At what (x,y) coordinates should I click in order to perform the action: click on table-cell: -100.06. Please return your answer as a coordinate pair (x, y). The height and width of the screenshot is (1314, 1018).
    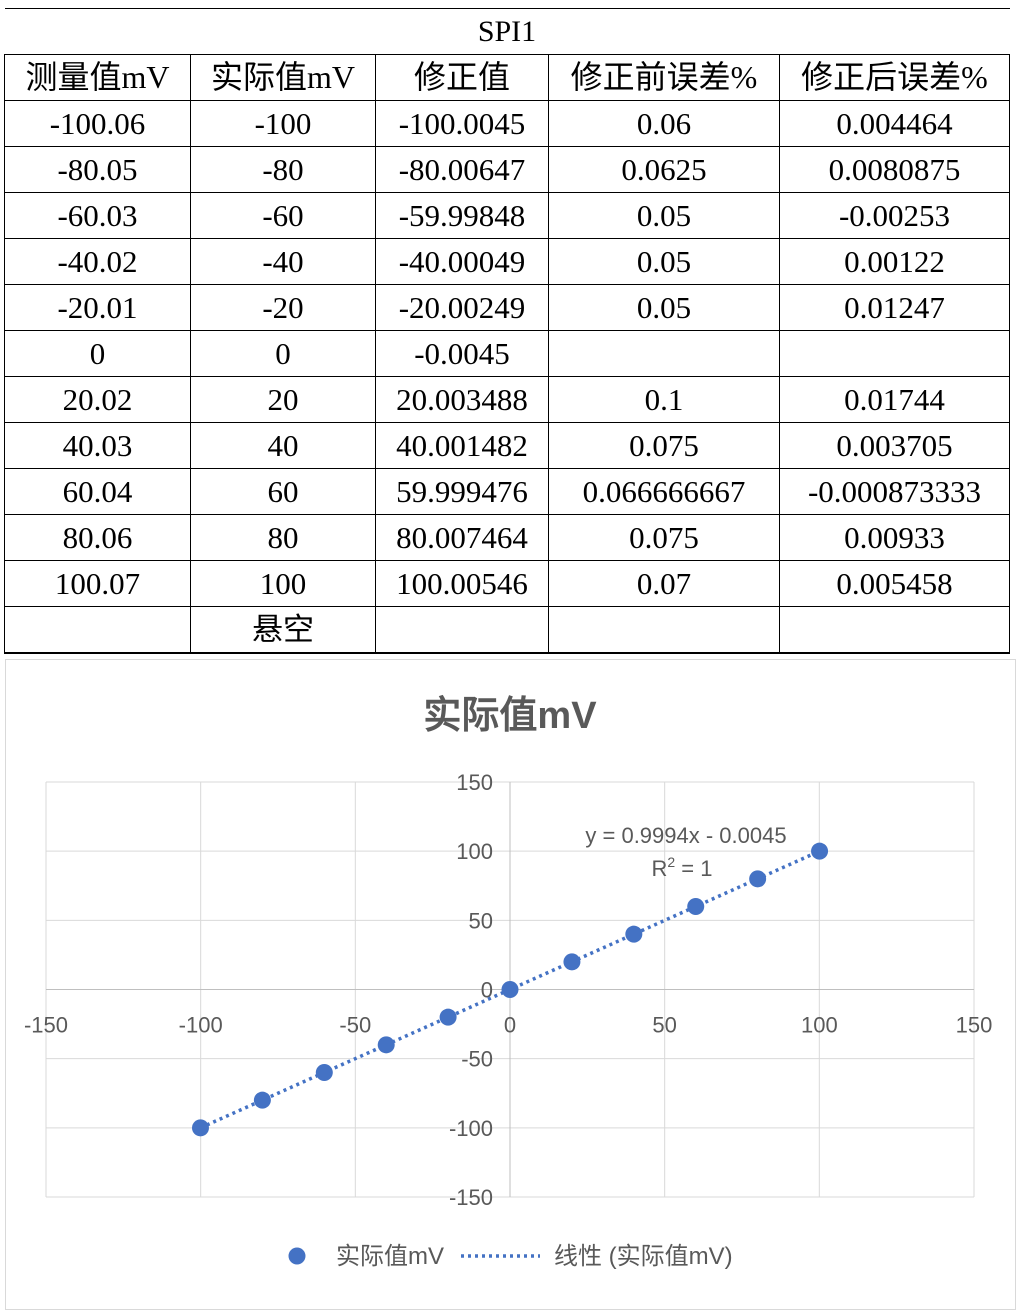
    Looking at the image, I should click on (97, 123).